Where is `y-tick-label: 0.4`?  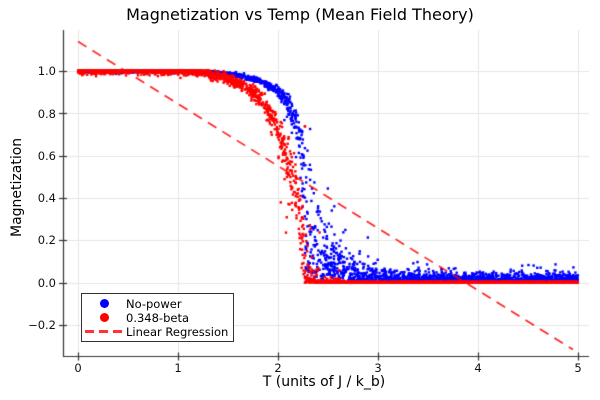 y-tick-label: 0.4 is located at coordinates (46, 198).